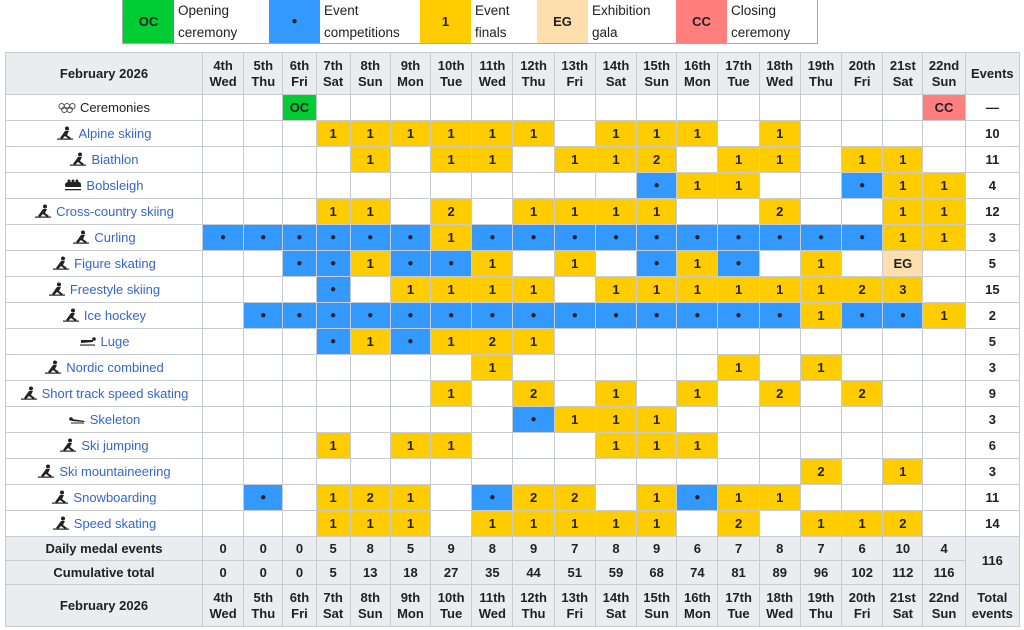 Image resolution: width=1024 pixels, height=630 pixels. I want to click on sport-link: Snowboarding, so click(115, 497).